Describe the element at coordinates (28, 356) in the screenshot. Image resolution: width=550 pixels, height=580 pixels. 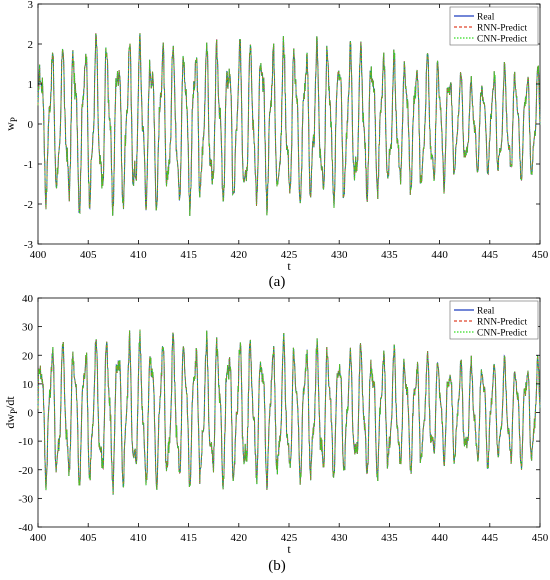
I see `y-tick-label: 20` at that location.